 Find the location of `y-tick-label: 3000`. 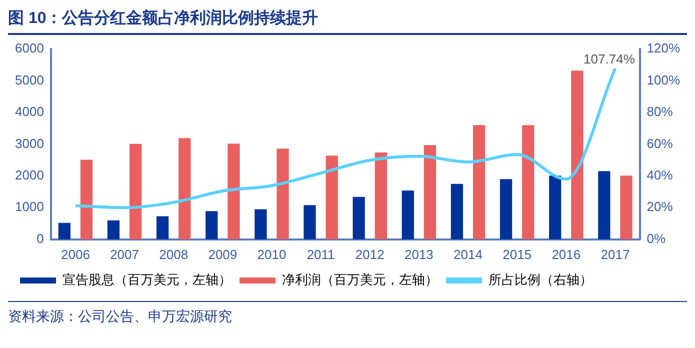

y-tick-label: 3000 is located at coordinates (29, 143).